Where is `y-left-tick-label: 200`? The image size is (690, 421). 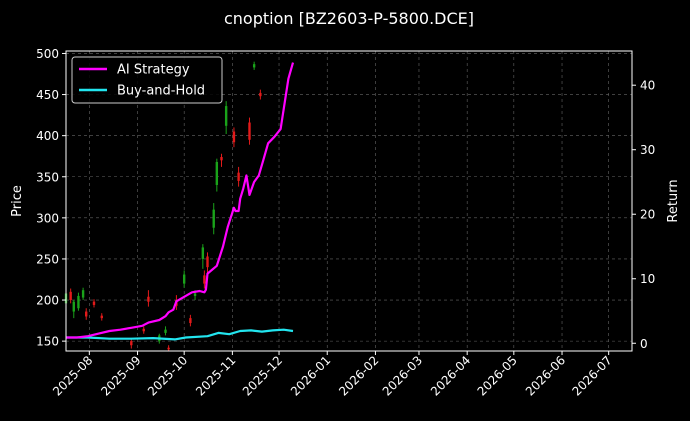 y-left-tick-label: 200 is located at coordinates (47, 301).